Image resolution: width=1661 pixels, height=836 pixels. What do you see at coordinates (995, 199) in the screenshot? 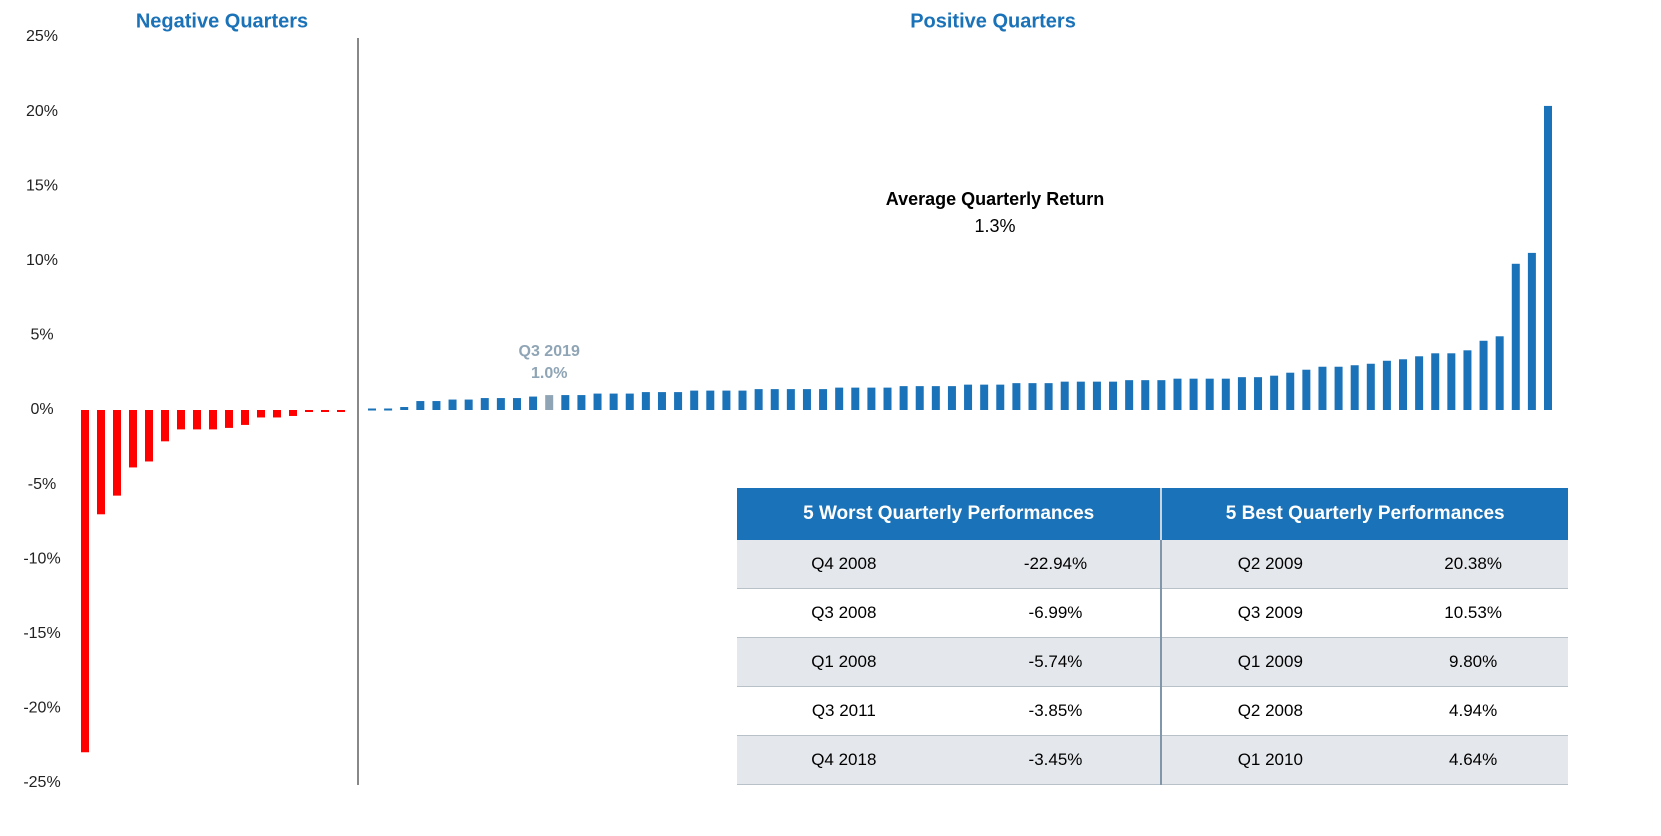
I see `annotation-title: Average Quarterly Return` at bounding box center [995, 199].